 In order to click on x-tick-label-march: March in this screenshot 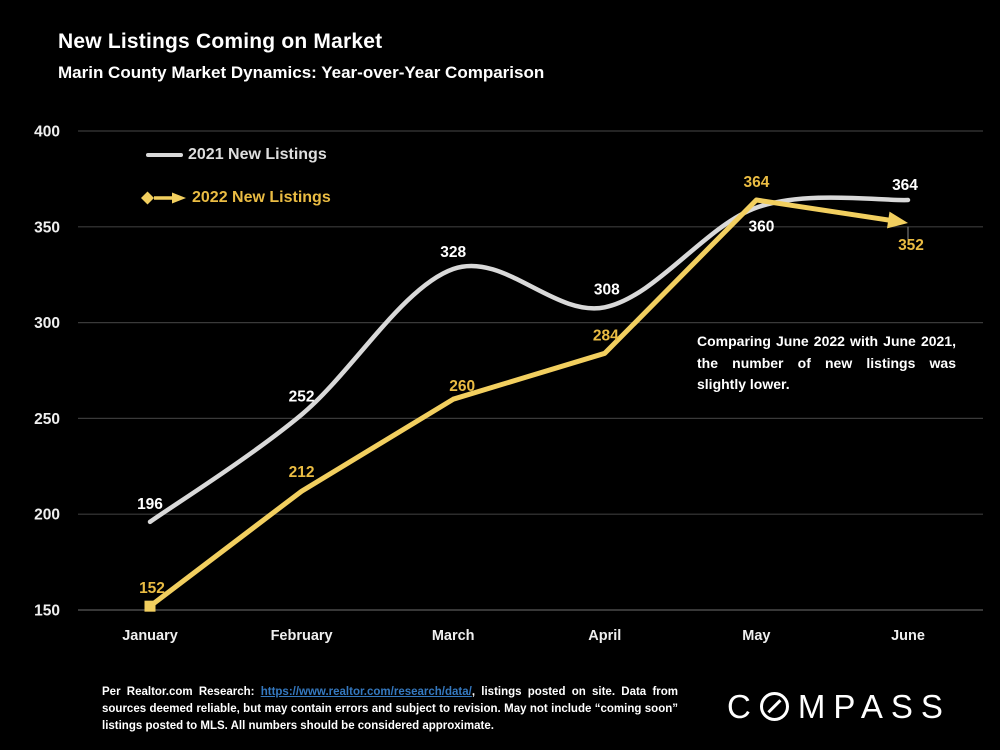, I will do `click(453, 636)`.